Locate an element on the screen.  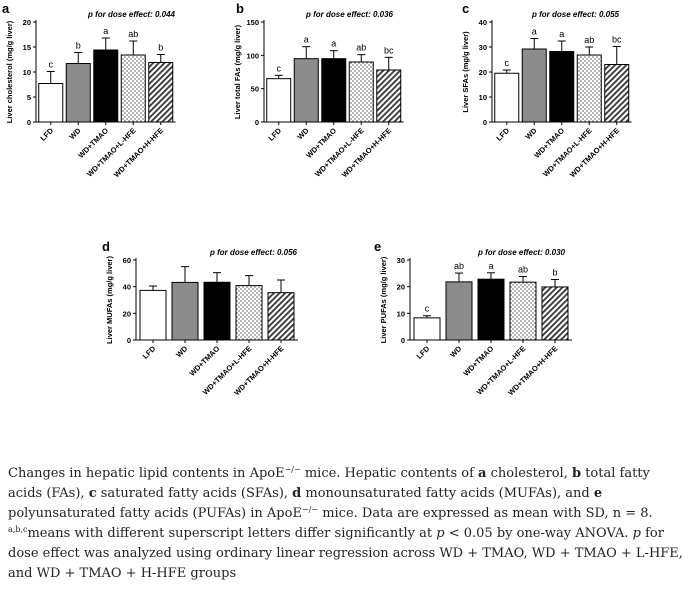
panel-letter: d is located at coordinates (106, 246).